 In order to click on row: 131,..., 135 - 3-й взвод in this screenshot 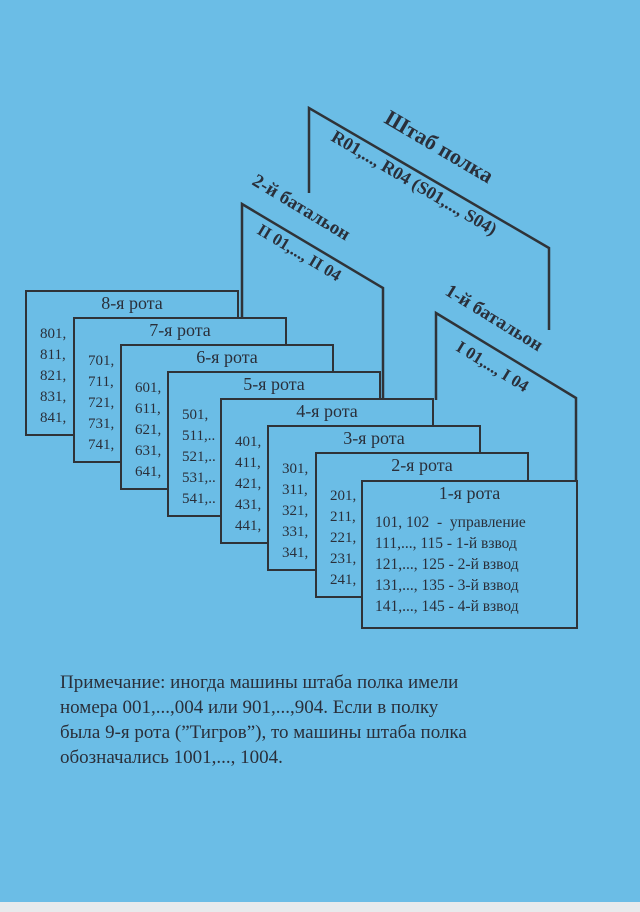, I will do `click(447, 585)`.